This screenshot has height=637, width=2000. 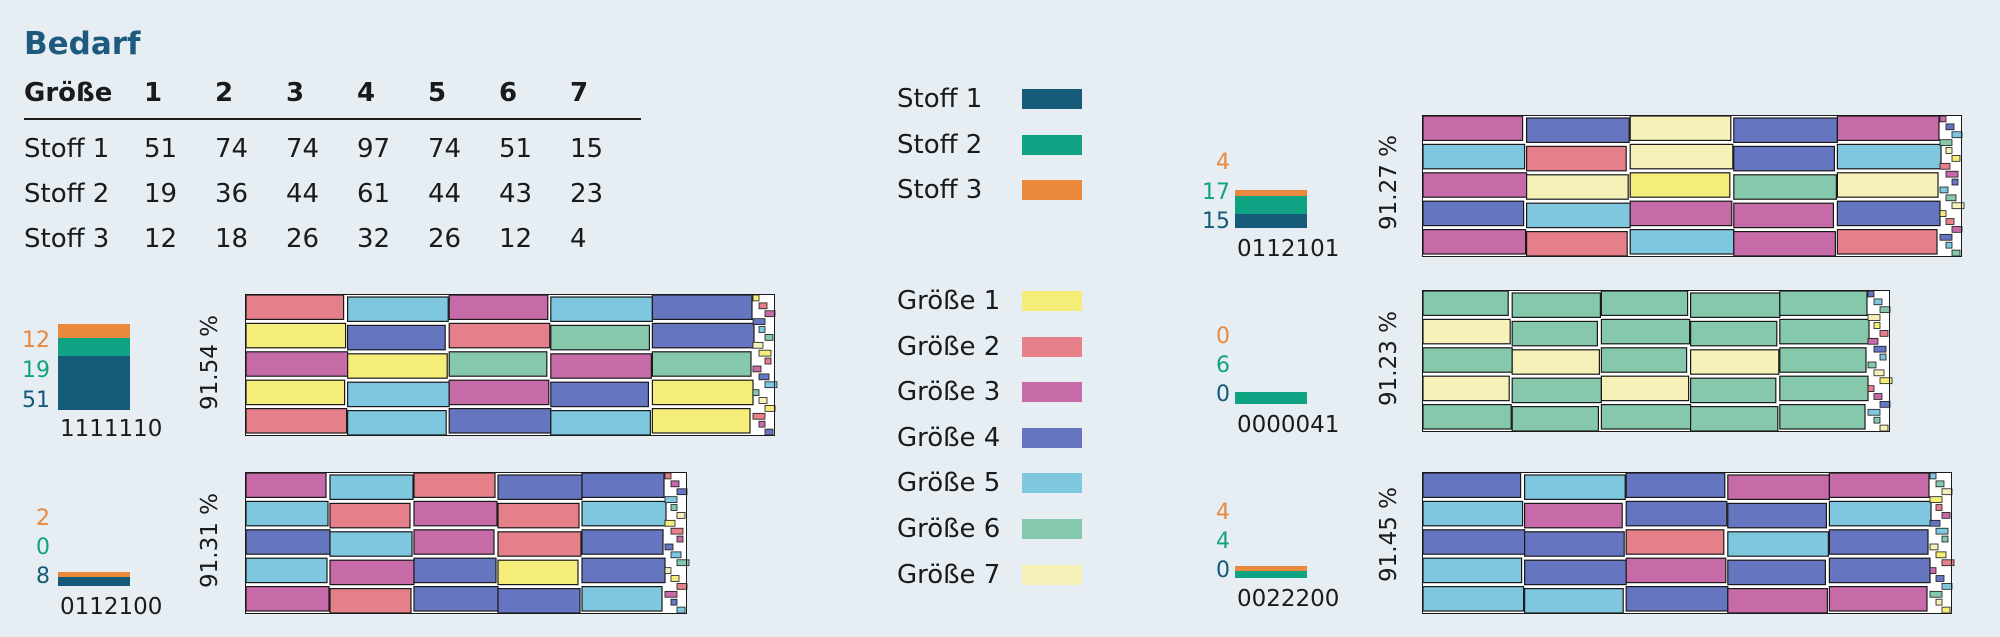 What do you see at coordinates (587, 194) in the screenshot?
I see `table-cell: 23` at bounding box center [587, 194].